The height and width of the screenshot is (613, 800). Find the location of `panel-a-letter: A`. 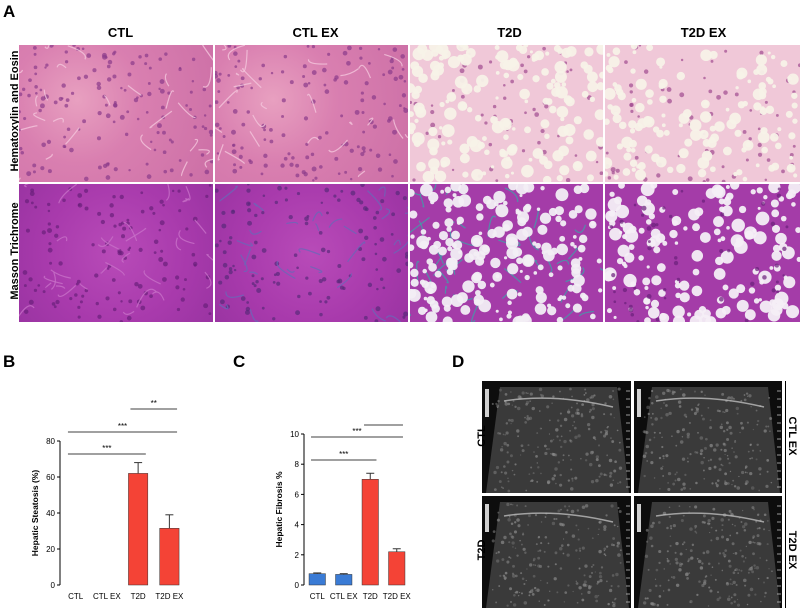

panel-a-letter: A is located at coordinates (9, 11).